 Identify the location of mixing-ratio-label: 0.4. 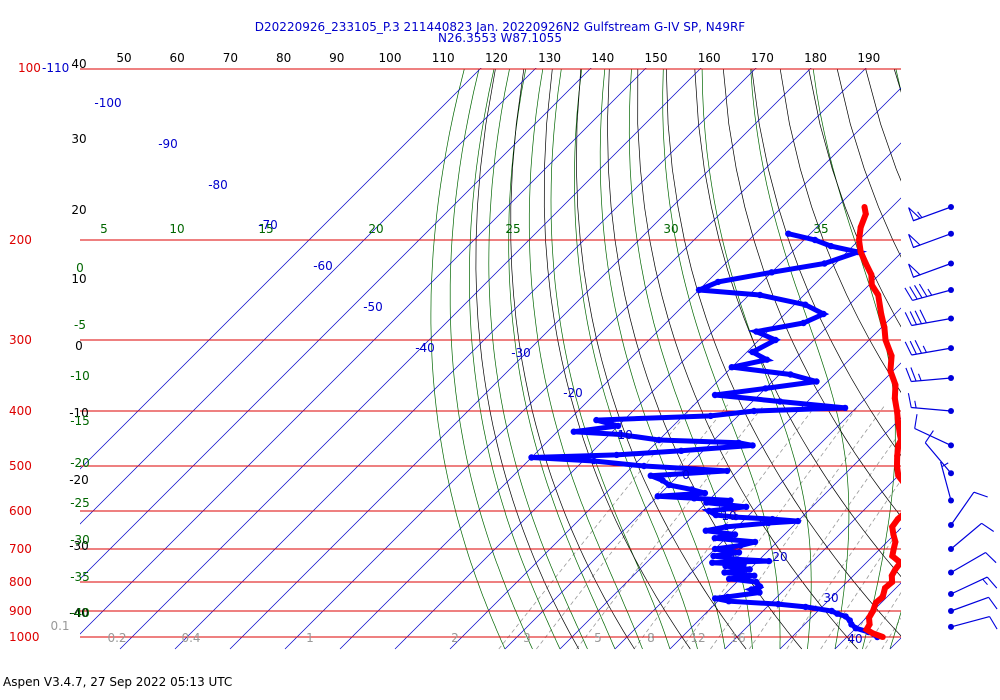
(190, 638).